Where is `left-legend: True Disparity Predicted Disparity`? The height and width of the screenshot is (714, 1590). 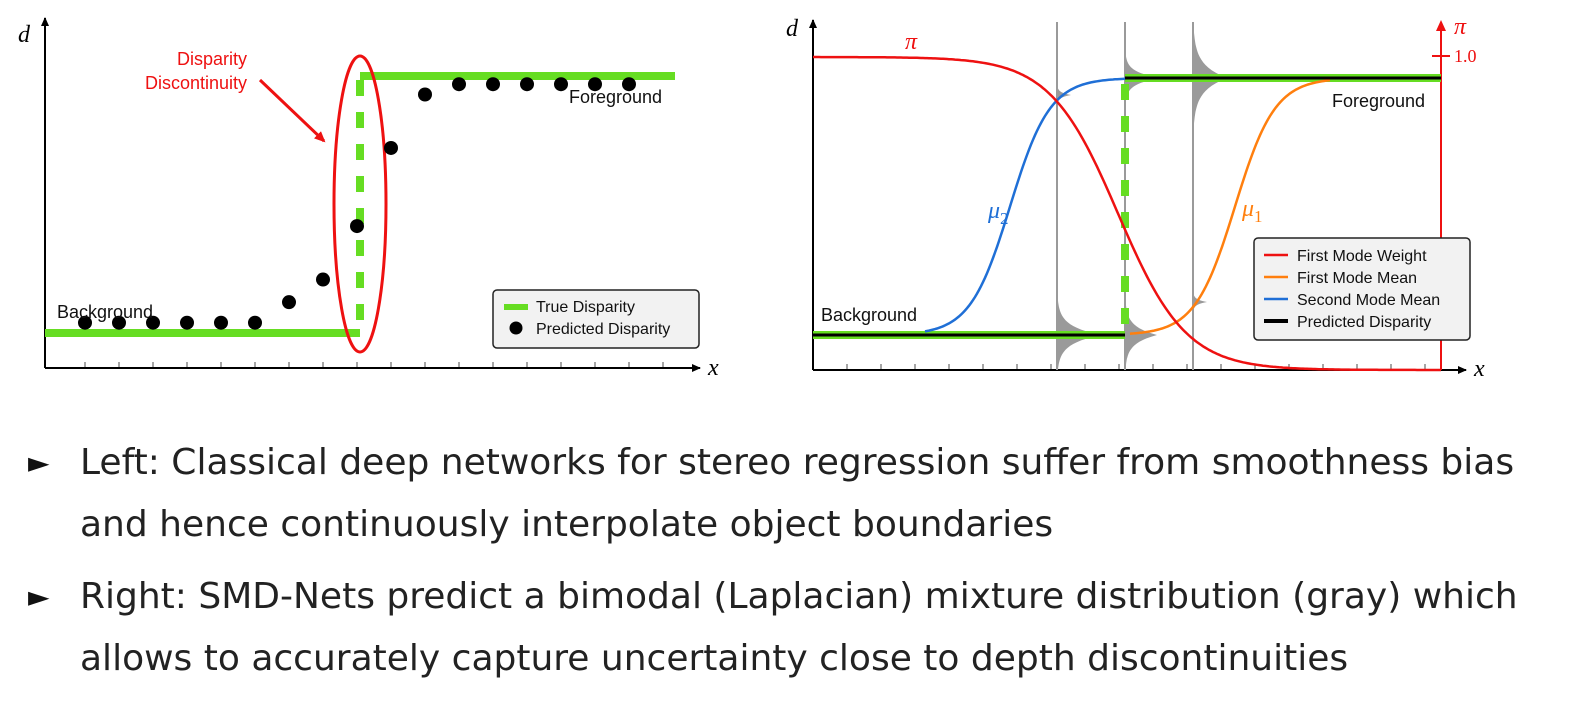 left-legend: True Disparity Predicted Disparity is located at coordinates (596, 319).